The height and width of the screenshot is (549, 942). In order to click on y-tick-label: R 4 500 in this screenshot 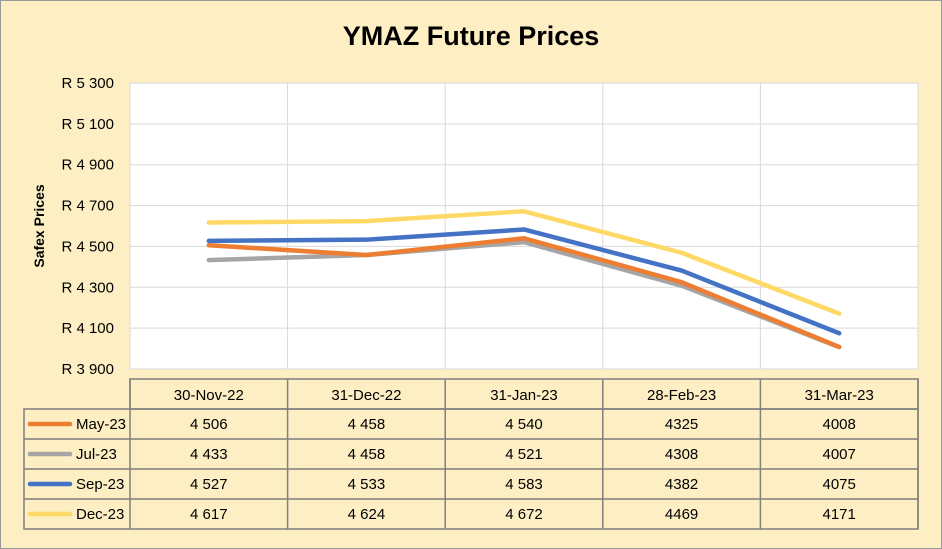, I will do `click(87, 246)`.